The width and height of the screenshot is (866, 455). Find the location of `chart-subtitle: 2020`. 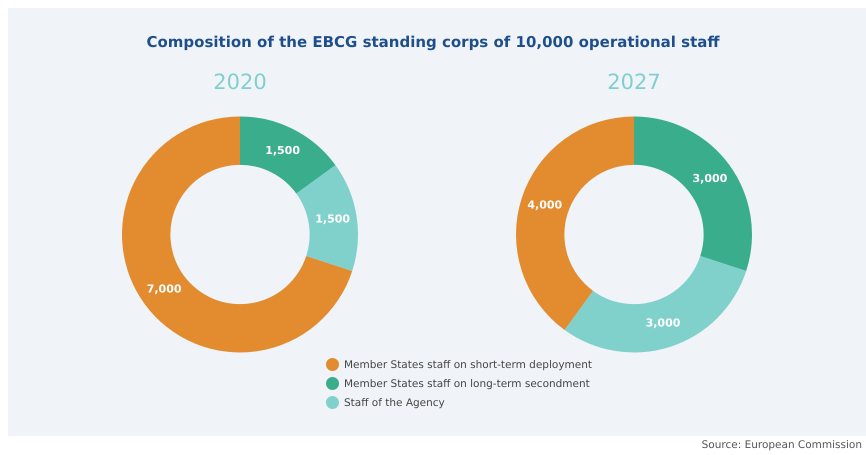

chart-subtitle: 2020 is located at coordinates (240, 82).